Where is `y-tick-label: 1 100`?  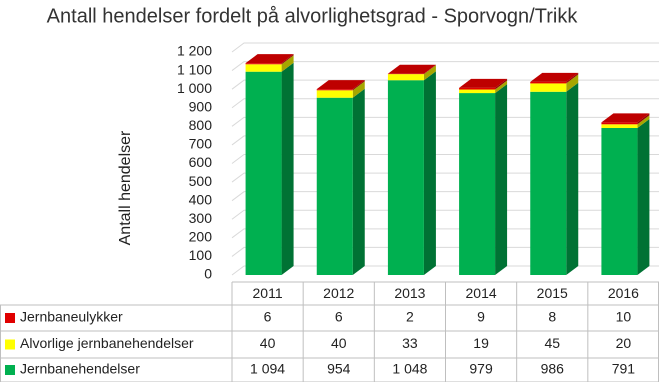
y-tick-label: 1 100 is located at coordinates (194, 69).